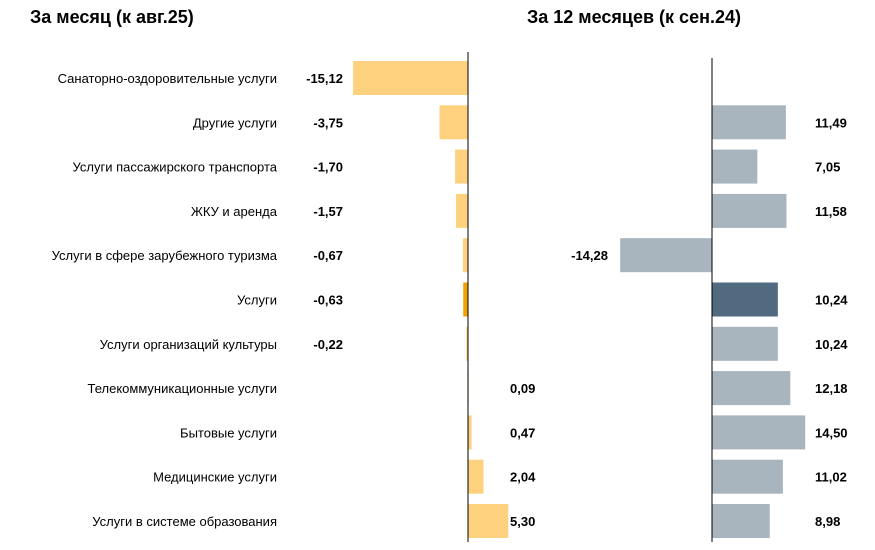 This screenshot has height=550, width=875. Describe the element at coordinates (182, 388) in the screenshot. I see `category-label: Телекоммуникационные услуги` at that location.